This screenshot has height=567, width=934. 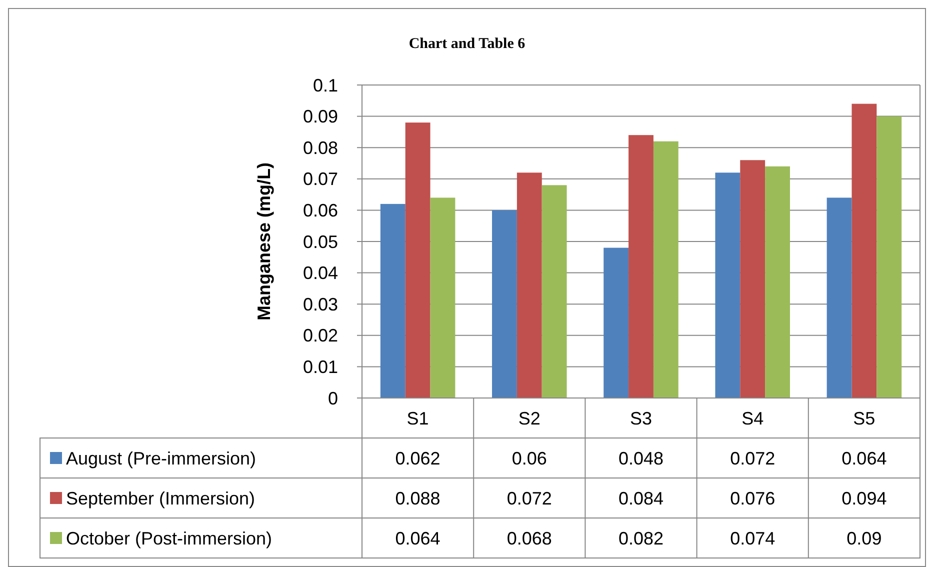 I want to click on data-label: 0.062, so click(x=417, y=458).